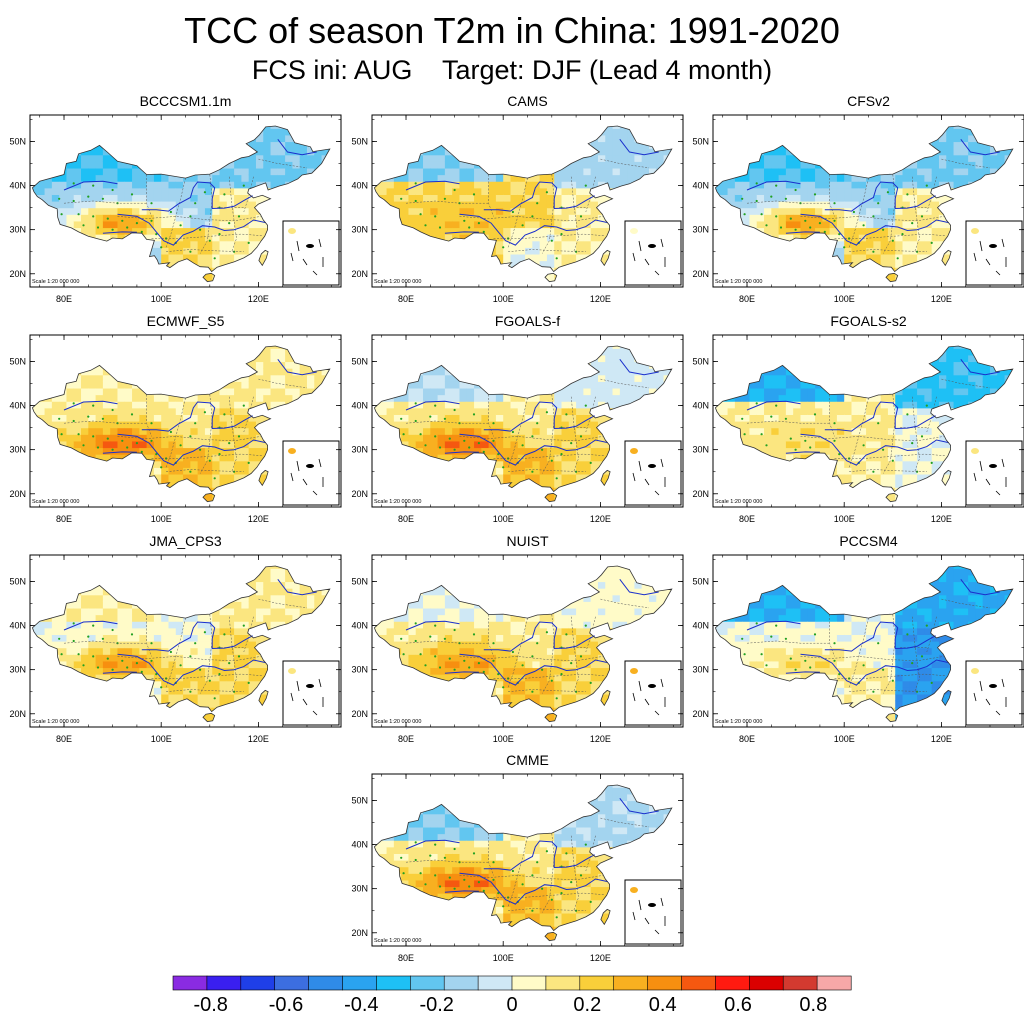  Describe the element at coordinates (206, 214) in the screenshot. I see `province-boundary` at that location.